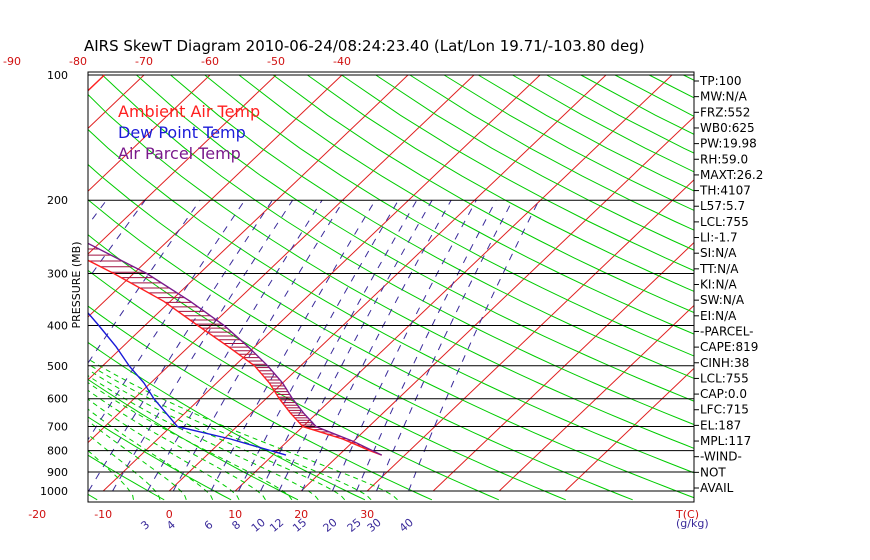 The width and height of the screenshot is (870, 560). I want to click on pressure-tick-label: 300, so click(57, 273).